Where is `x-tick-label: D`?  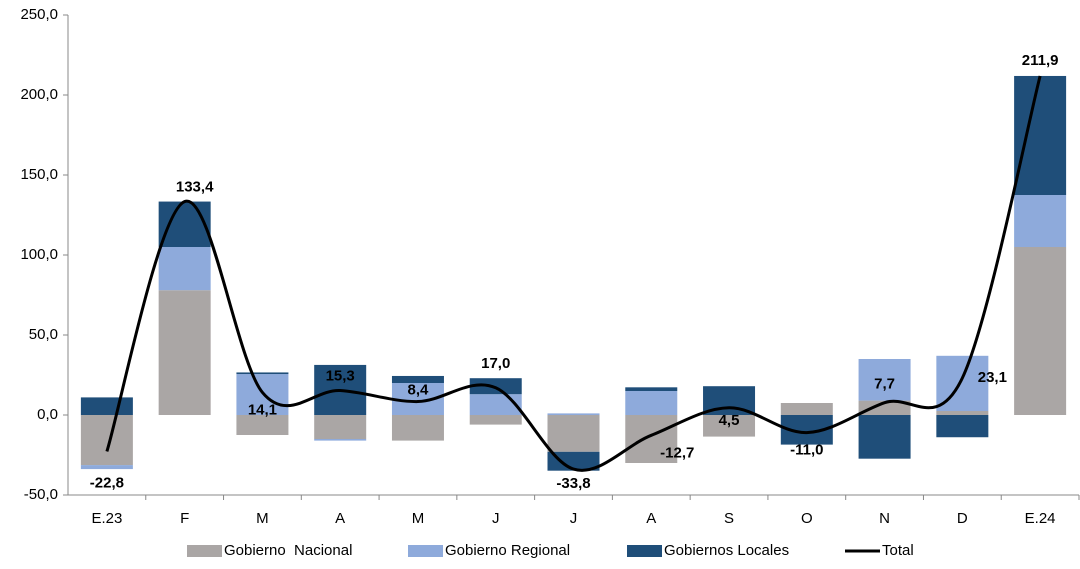
x-tick-label: D is located at coordinates (962, 518).